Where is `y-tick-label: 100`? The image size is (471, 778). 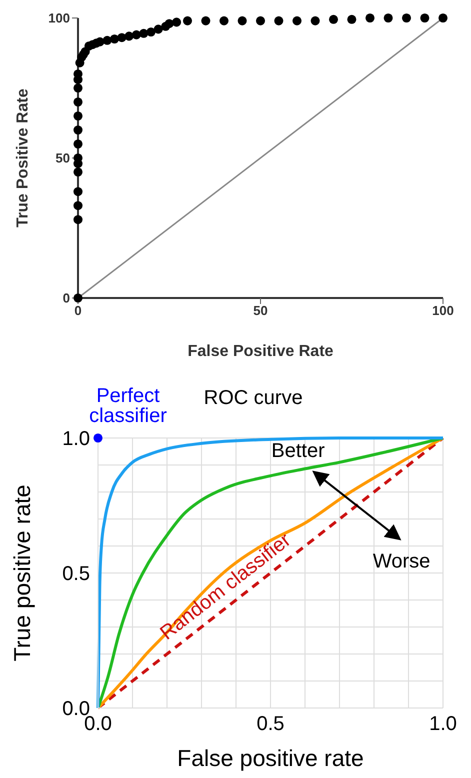 y-tick-label: 100 is located at coordinates (59, 18).